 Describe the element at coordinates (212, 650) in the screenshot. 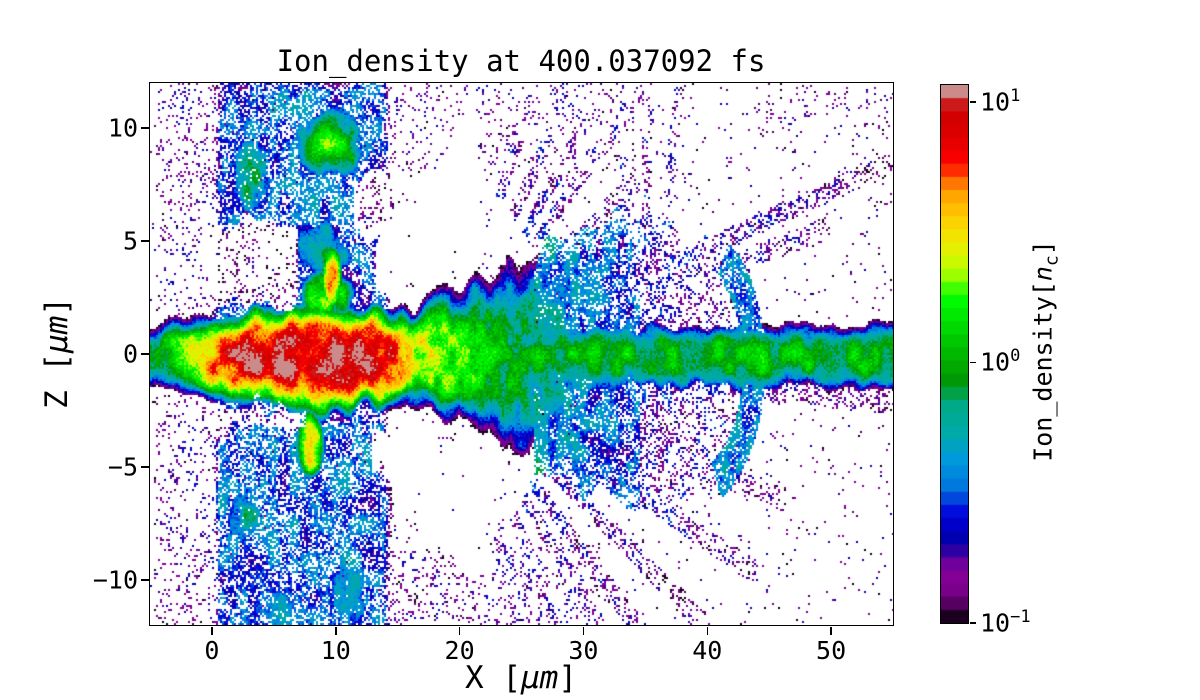

I see `x-tick-label: 0` at that location.